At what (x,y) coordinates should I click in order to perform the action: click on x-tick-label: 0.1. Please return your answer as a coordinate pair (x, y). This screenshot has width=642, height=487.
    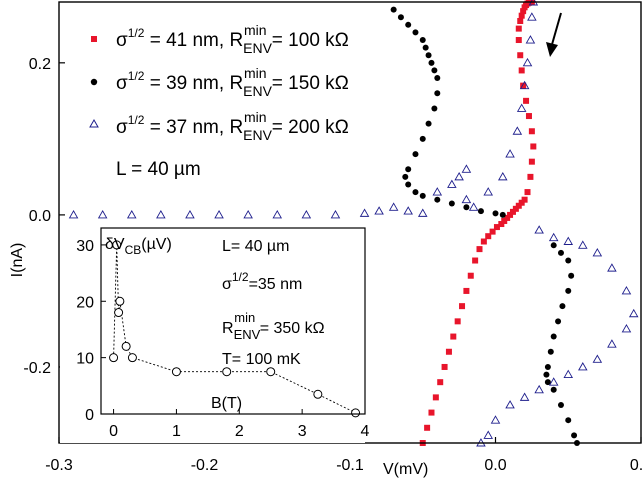
    Looking at the image, I should click on (636, 465).